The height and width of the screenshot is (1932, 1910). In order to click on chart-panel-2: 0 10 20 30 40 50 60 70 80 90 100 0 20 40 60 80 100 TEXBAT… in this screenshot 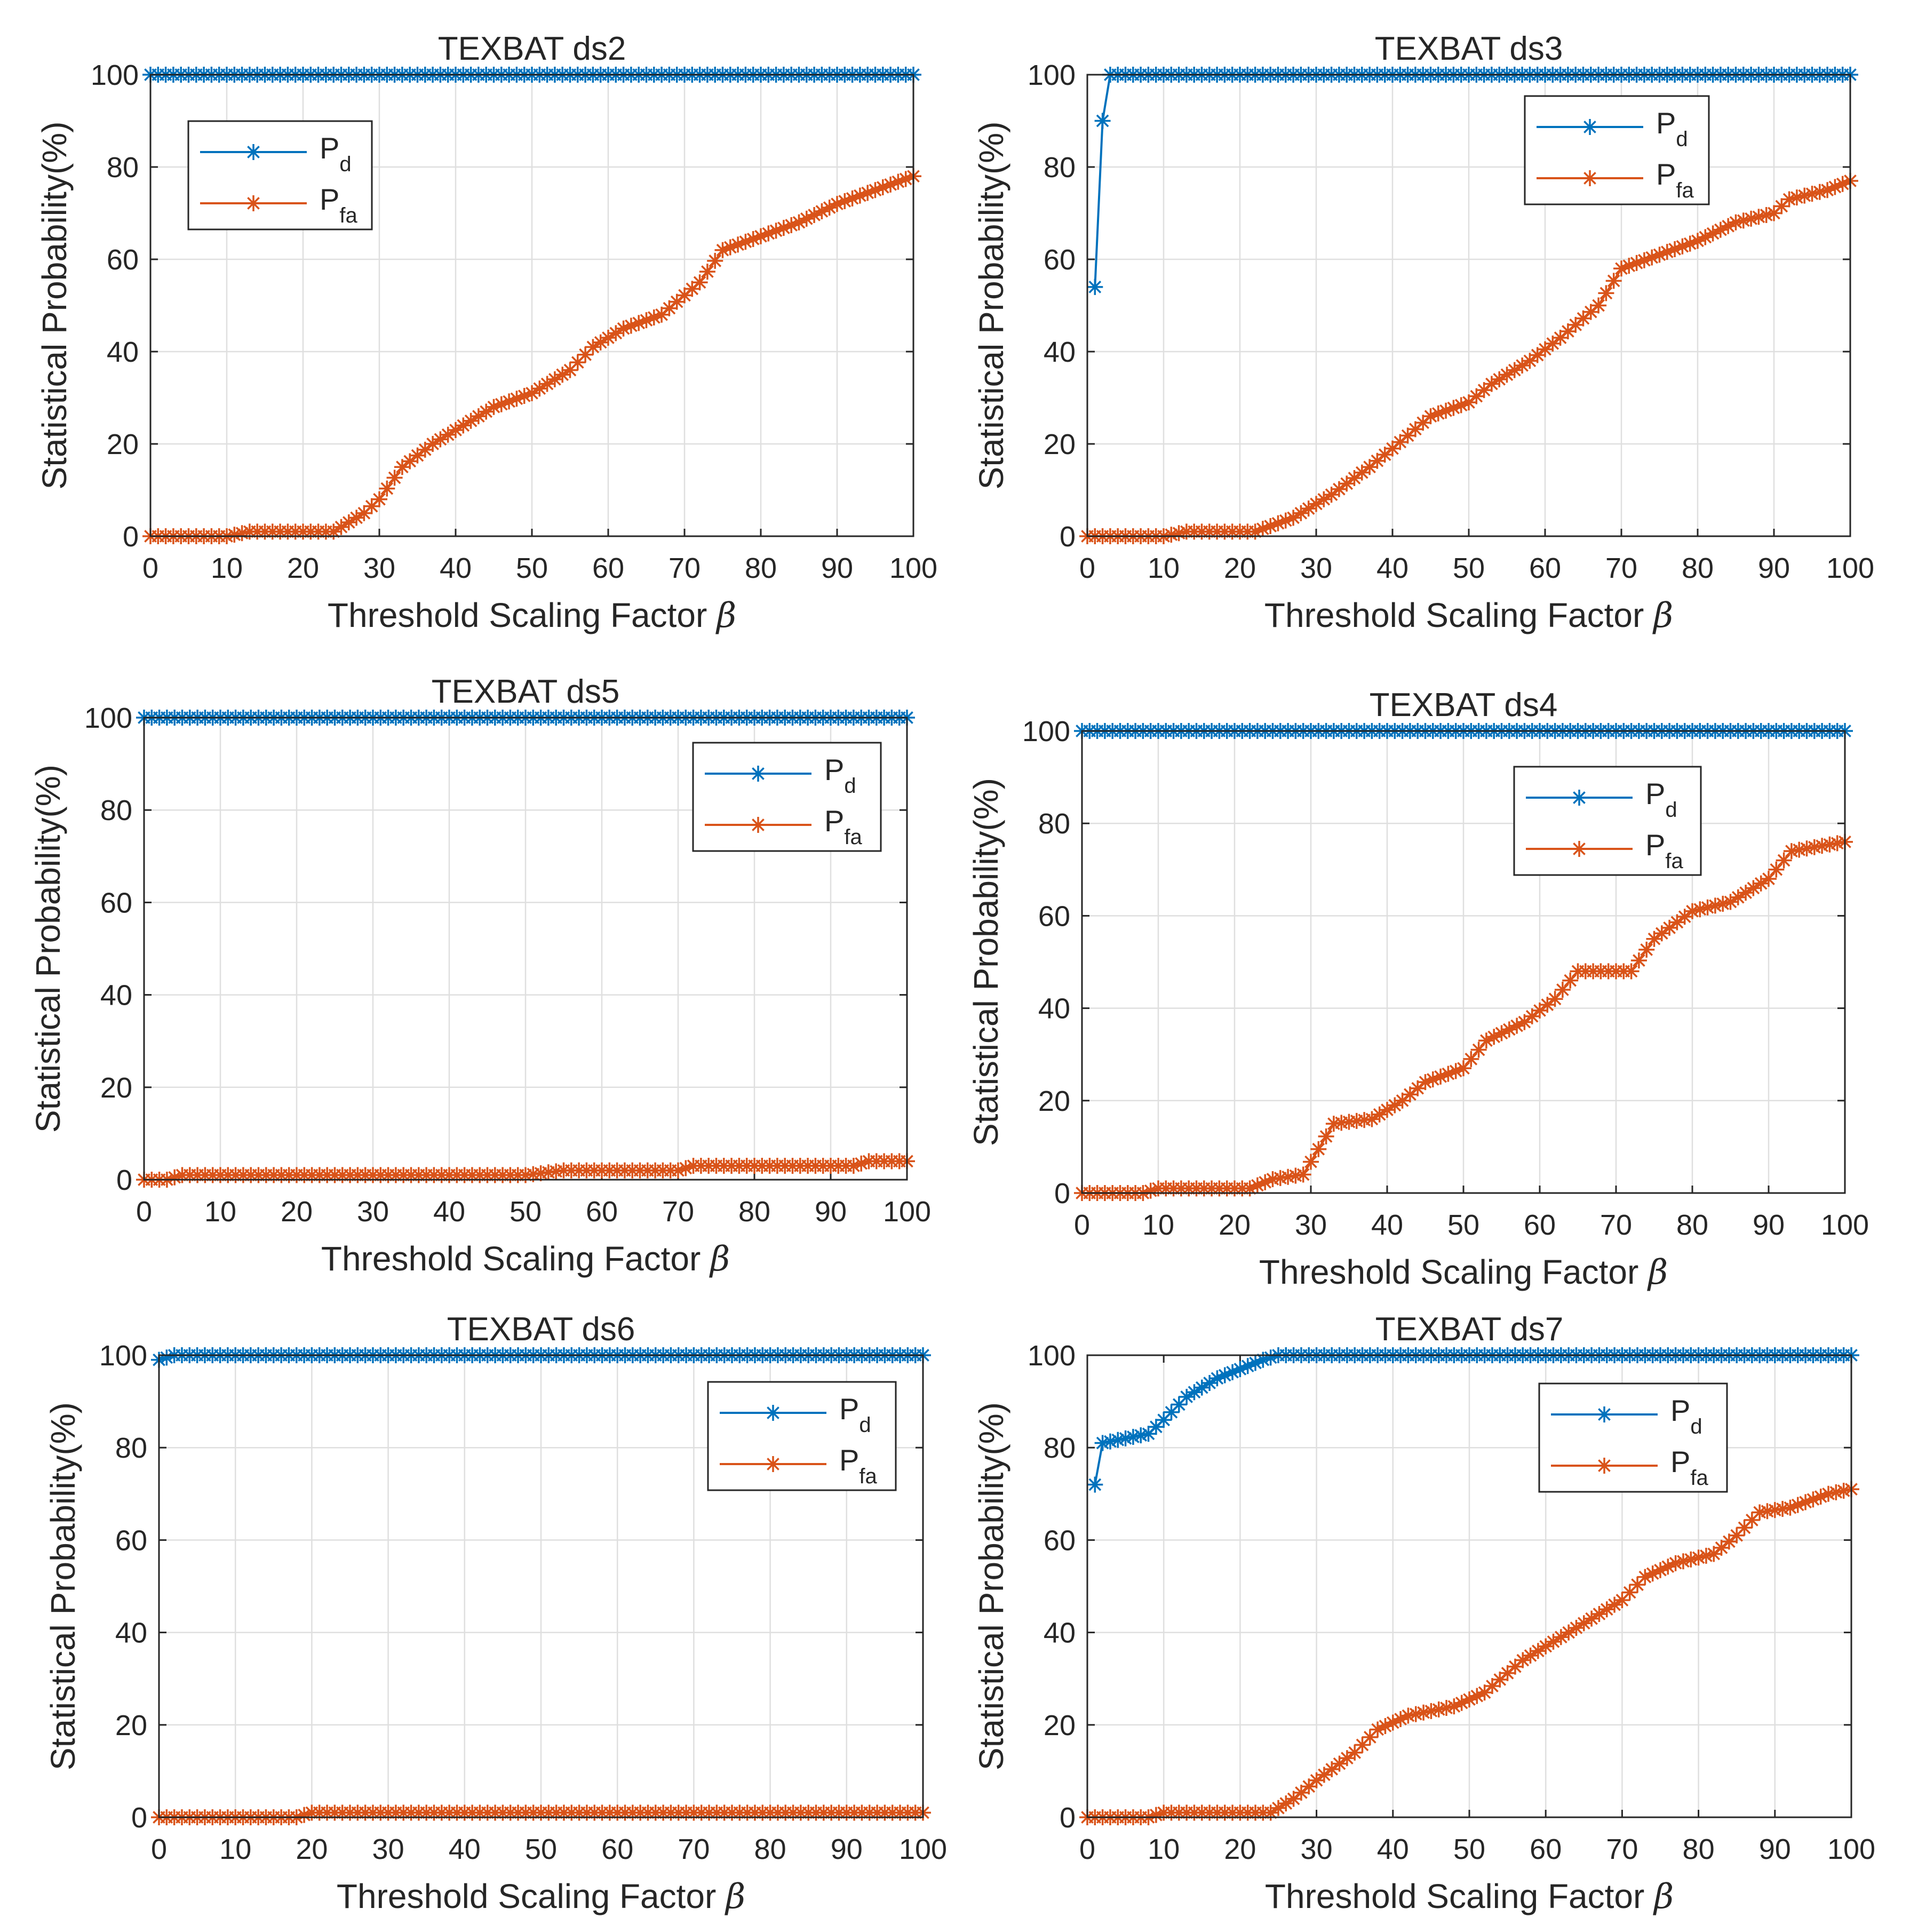, I will do `click(1423, 332)`.